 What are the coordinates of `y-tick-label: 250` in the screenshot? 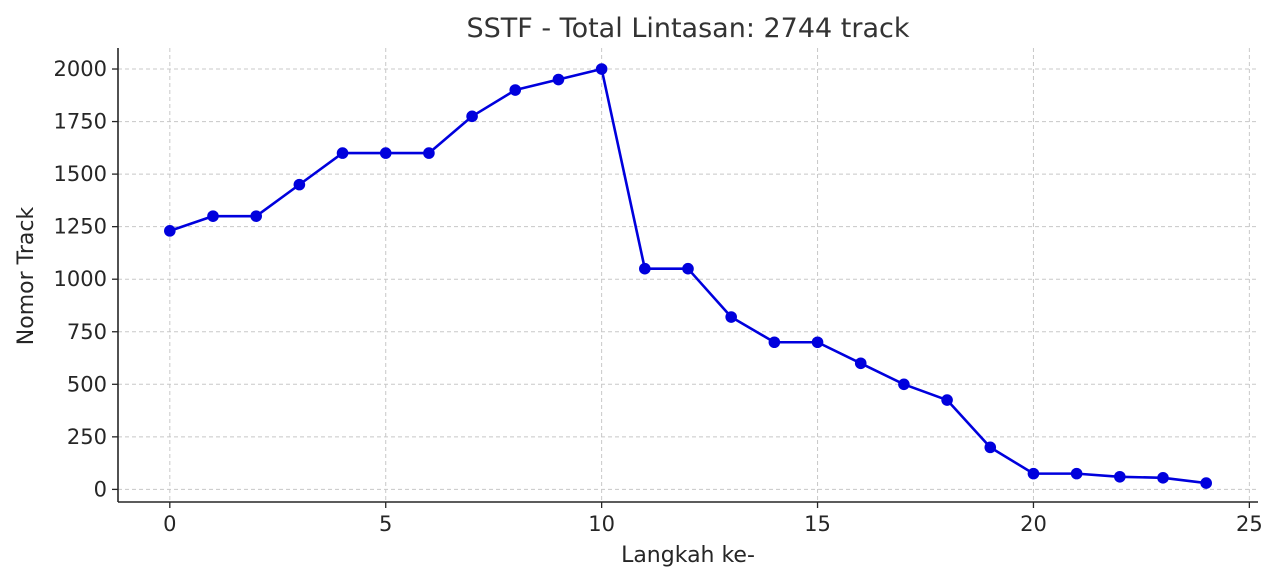 It's located at (87, 437).